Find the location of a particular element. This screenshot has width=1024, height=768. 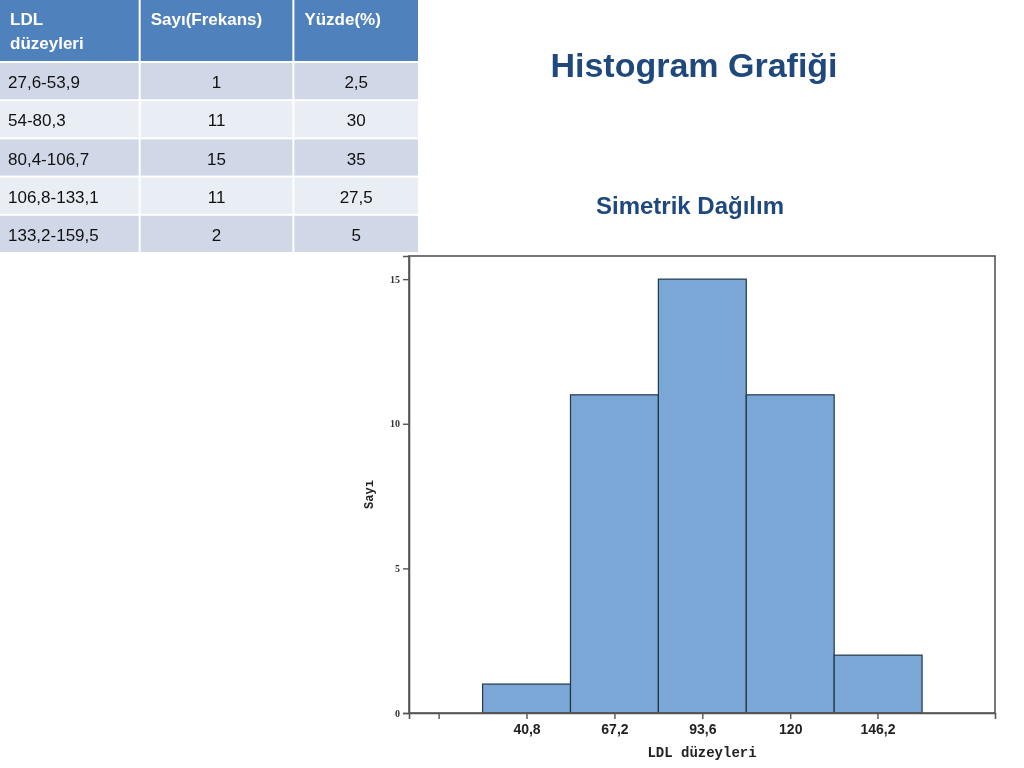

category-label: 80,4-106,7 is located at coordinates (49, 159).